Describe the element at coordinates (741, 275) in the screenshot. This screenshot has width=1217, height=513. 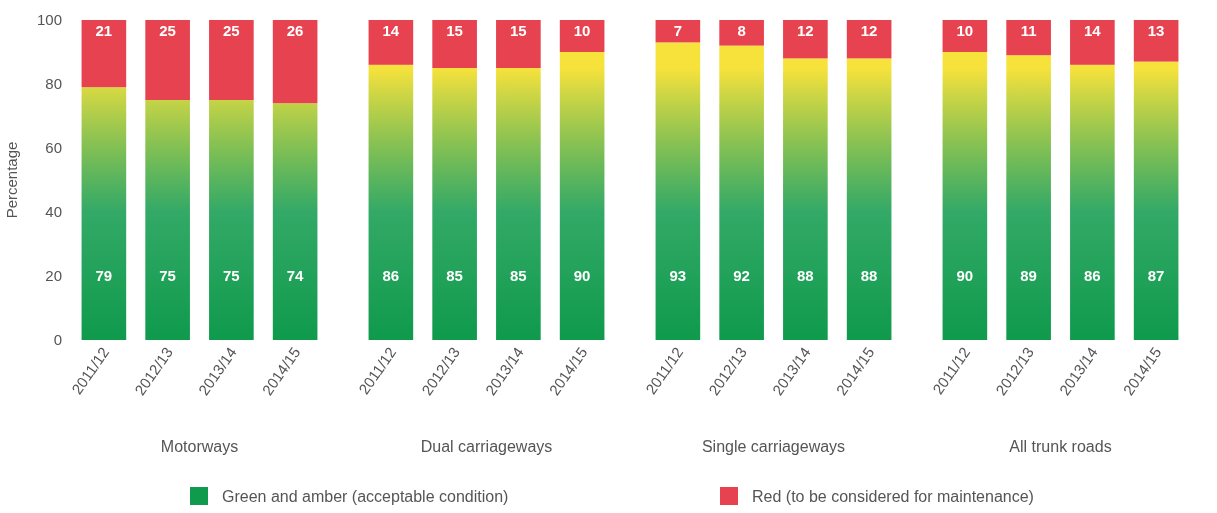
I see `data-label: 92` at that location.